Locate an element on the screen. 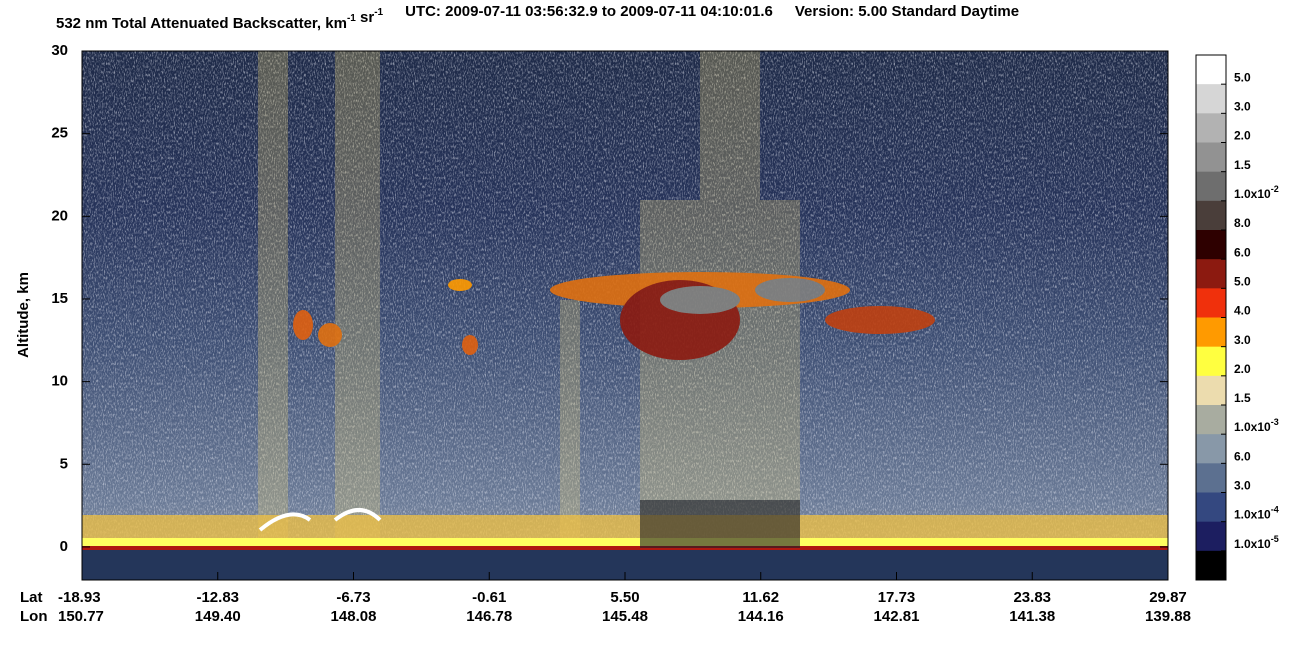 Image resolution: width=1300 pixels, height=667 pixels. x-tick-label: -0.61 is located at coordinates (489, 597).